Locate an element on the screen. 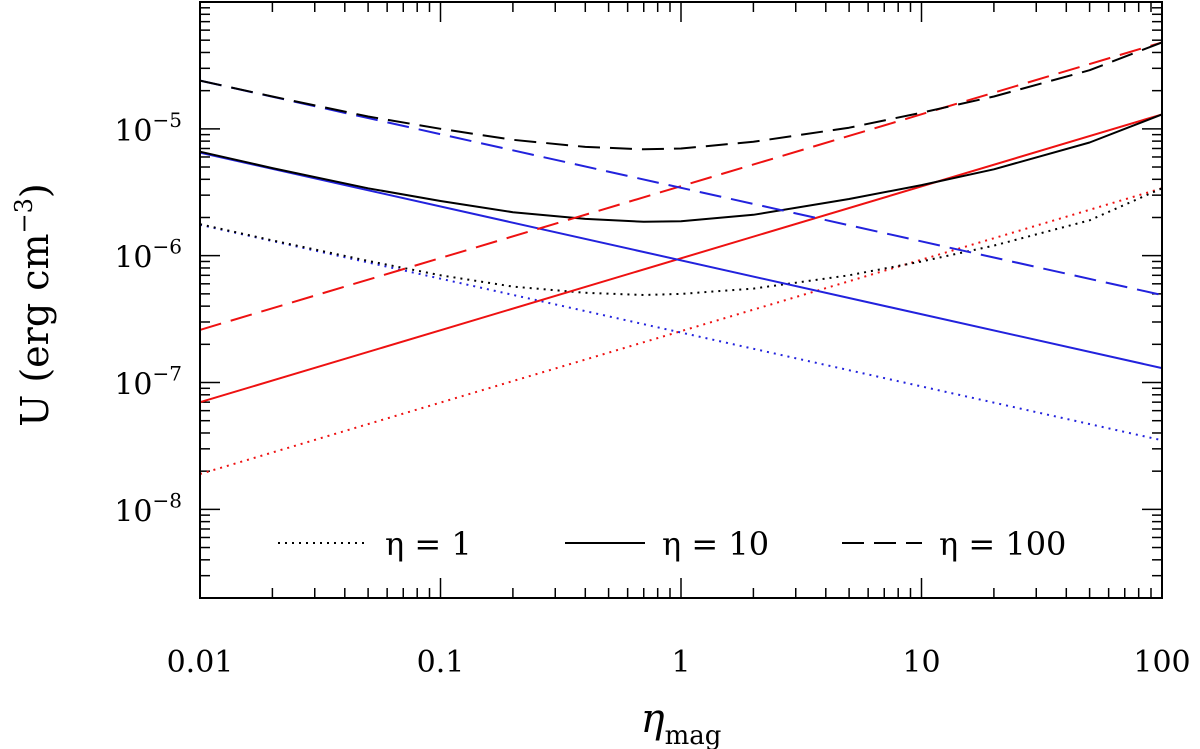  legend: η = 1 η = 10 η = 100 is located at coordinates (672, 544).